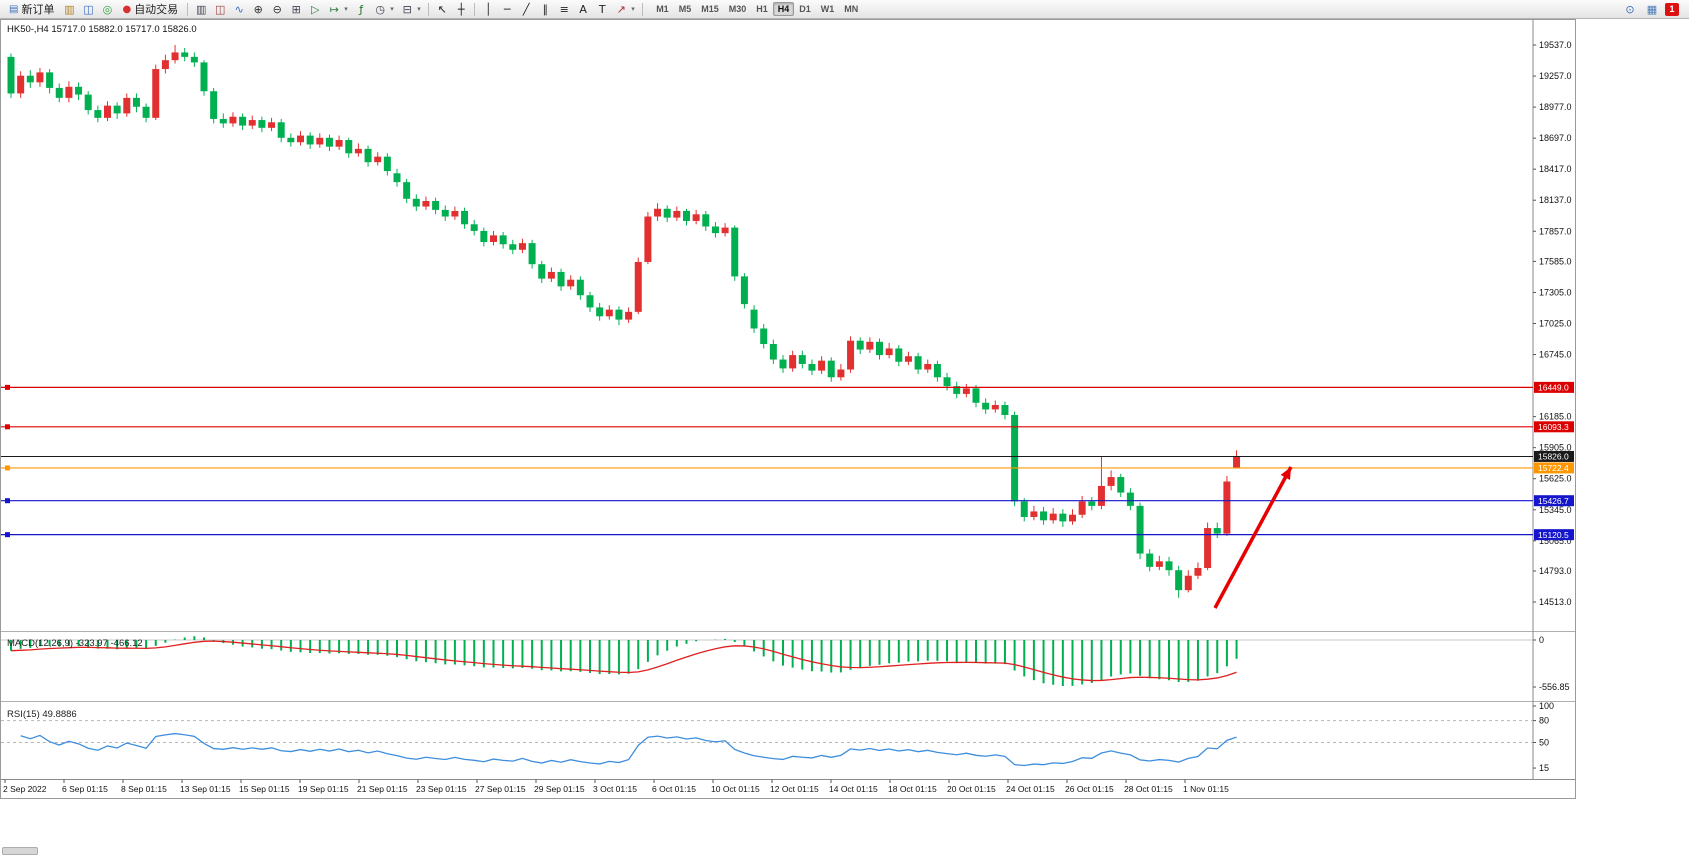 This screenshot has width=1689, height=858. I want to click on price-axis-label: 17025.0, so click(1555, 324).